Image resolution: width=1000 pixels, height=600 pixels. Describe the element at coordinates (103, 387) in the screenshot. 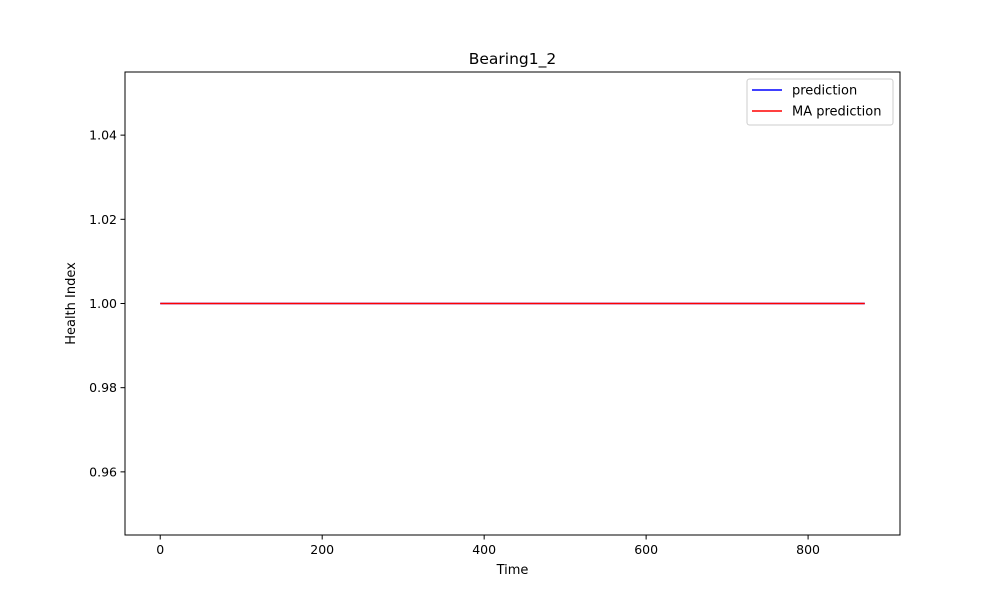

I see `y-tick-label: 0.98` at that location.